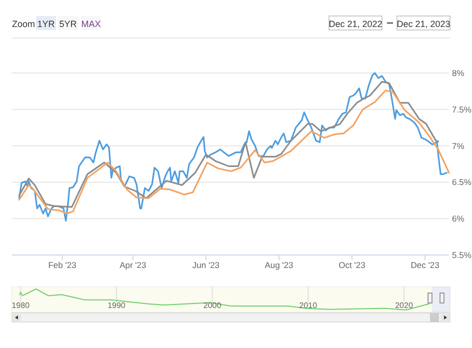 Image resolution: width=472 pixels, height=348 pixels. What do you see at coordinates (46, 24) in the screenshot?
I see `text: 1YR` at bounding box center [46, 24].